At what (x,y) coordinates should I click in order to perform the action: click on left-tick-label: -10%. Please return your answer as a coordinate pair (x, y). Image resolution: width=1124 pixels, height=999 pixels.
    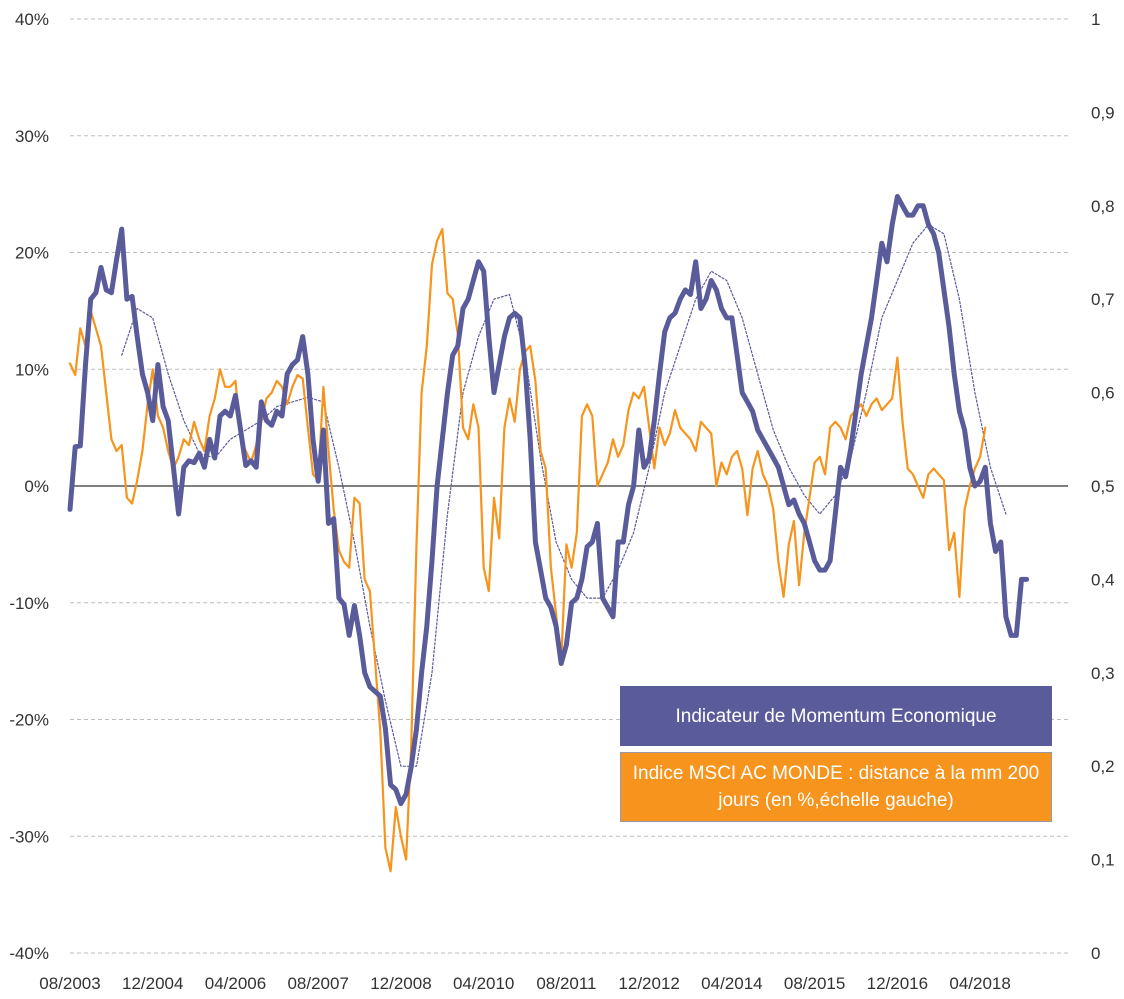
    Looking at the image, I should click on (29, 603).